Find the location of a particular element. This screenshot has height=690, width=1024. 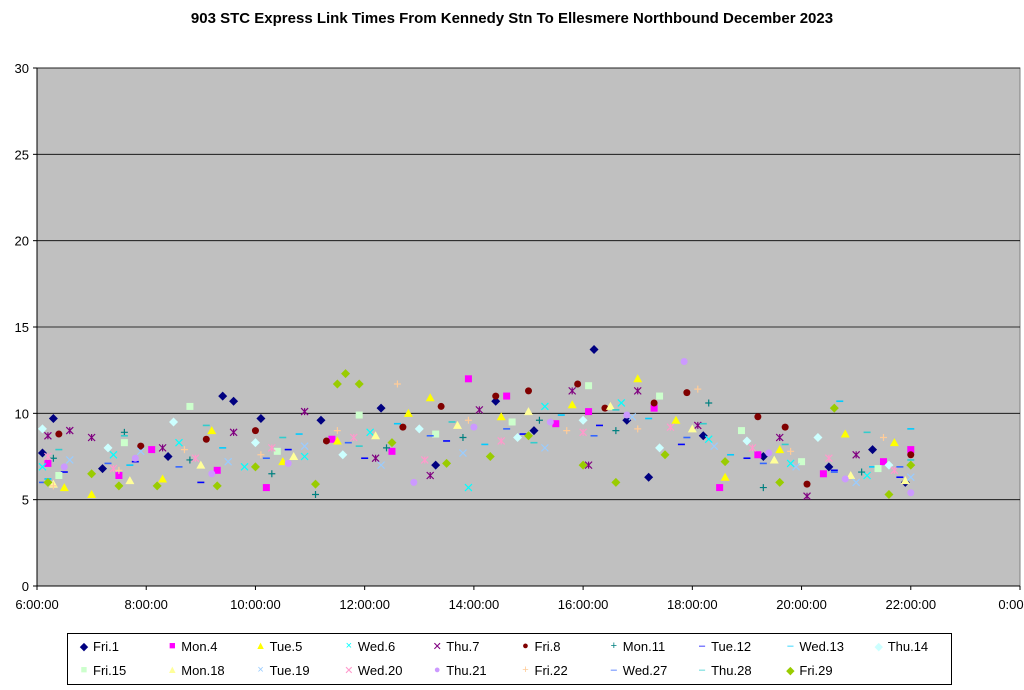

plus-marker-icon: + is located at coordinates (614, 646).